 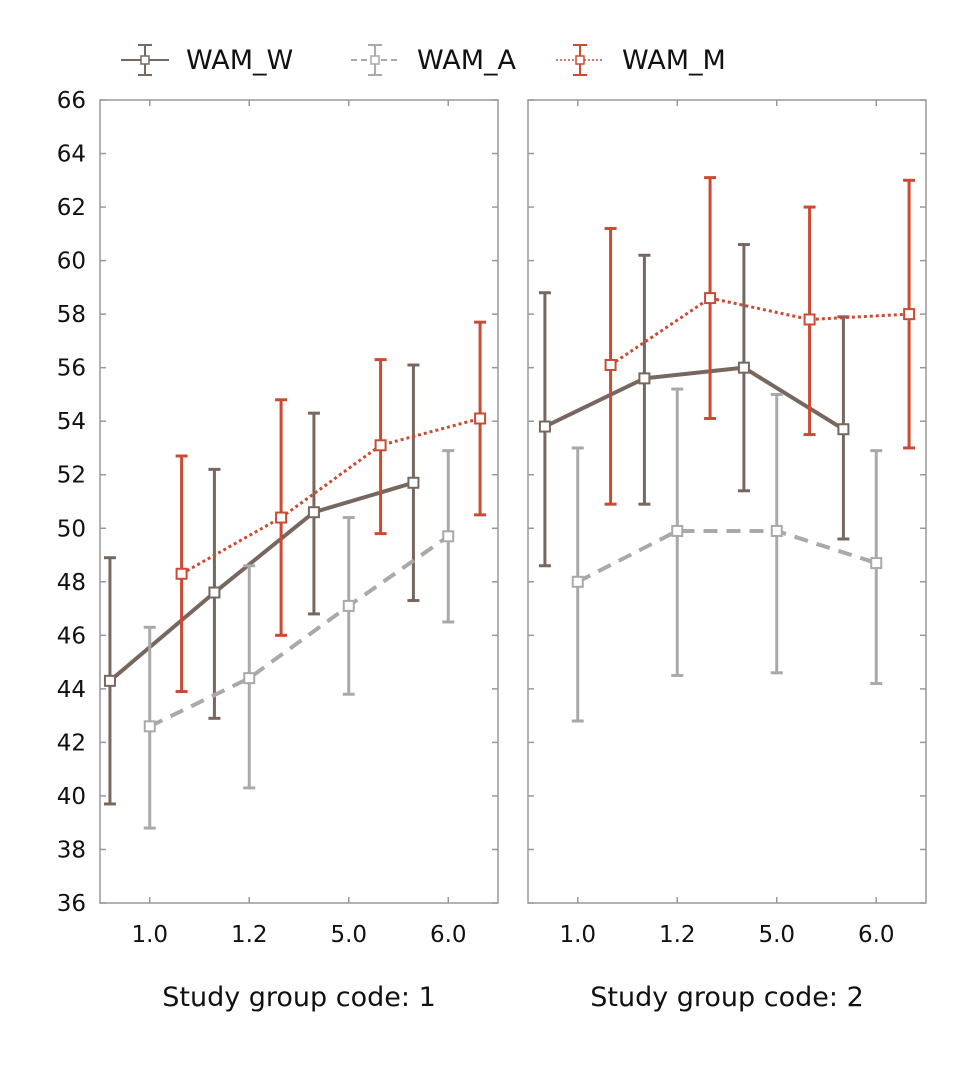 I want to click on y-tick-label: 38, so click(x=71, y=850).